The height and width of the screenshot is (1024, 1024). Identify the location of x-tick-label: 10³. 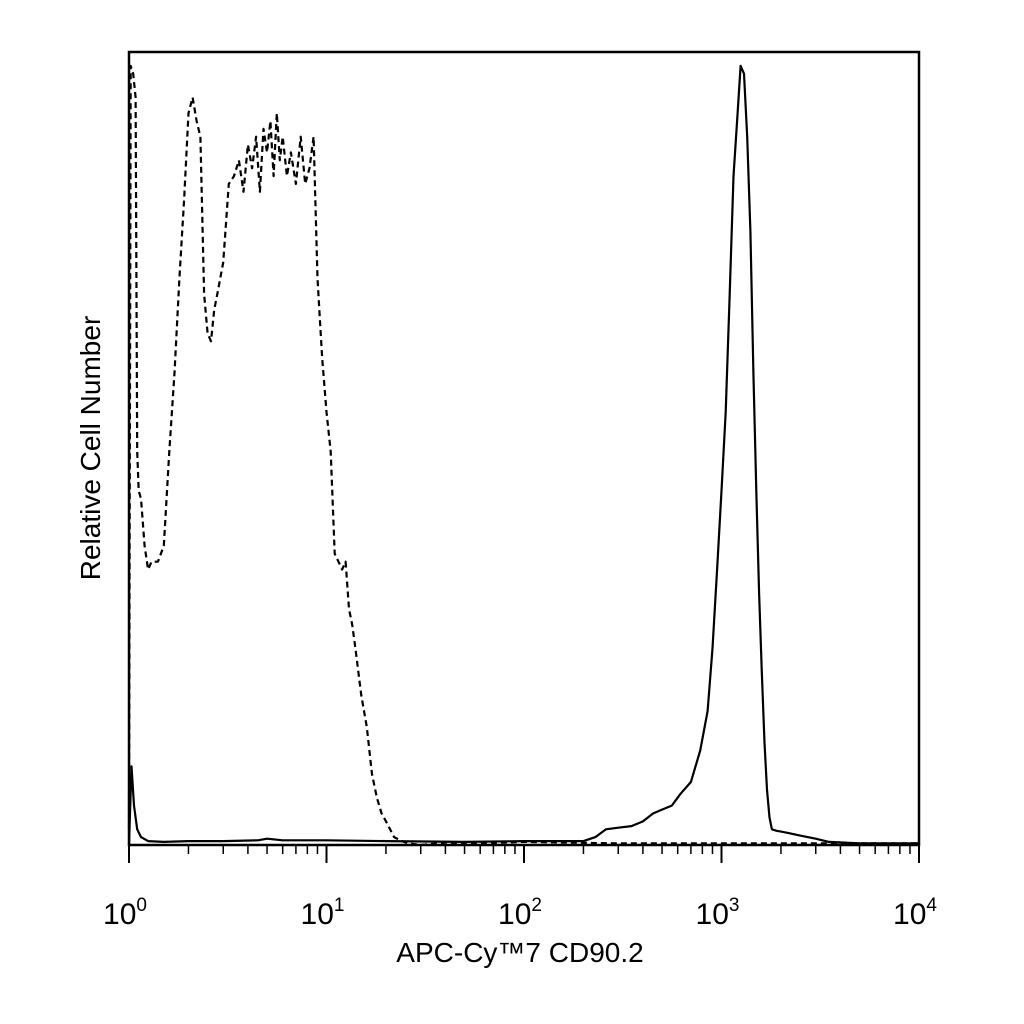
(718, 913).